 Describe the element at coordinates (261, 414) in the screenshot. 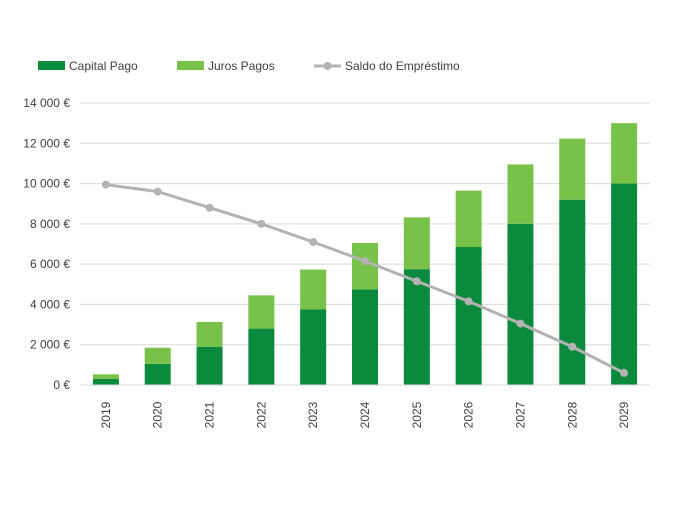

I see `x-tick-label: 2022` at that location.